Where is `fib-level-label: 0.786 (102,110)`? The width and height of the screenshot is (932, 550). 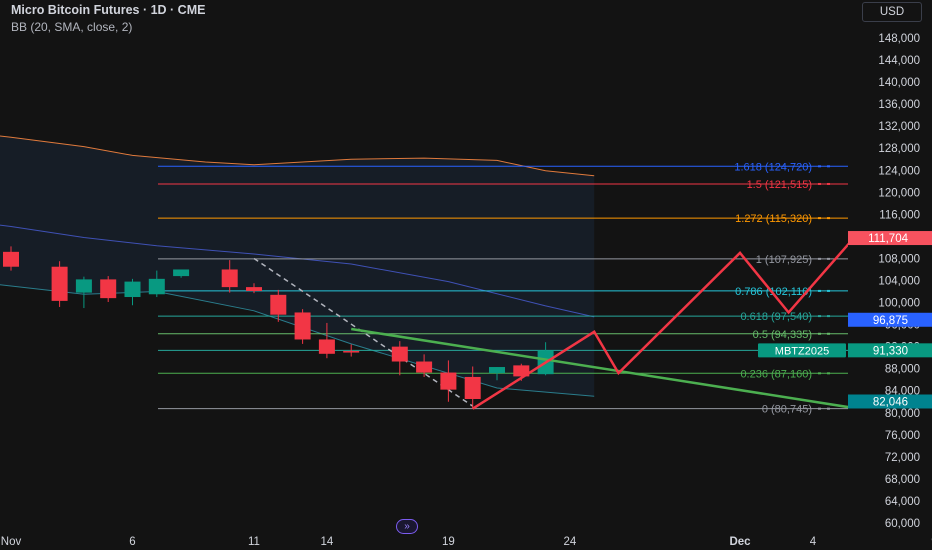 fib-level-label: 0.786 (102,110) is located at coordinates (773, 292).